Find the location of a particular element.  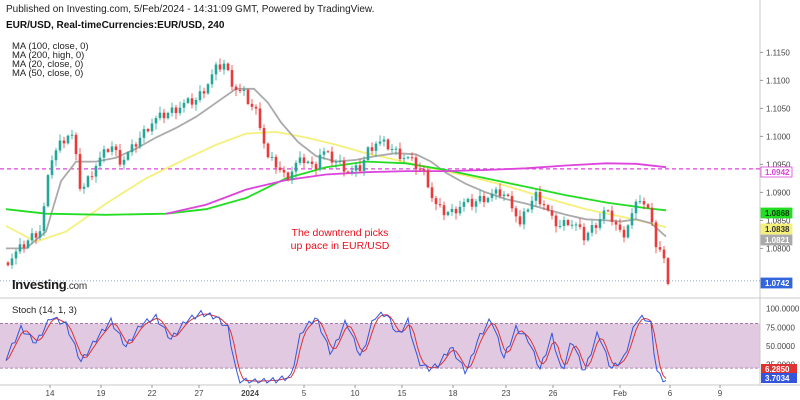

stoch-tick-label-0: 100.0000 is located at coordinates (783, 309).